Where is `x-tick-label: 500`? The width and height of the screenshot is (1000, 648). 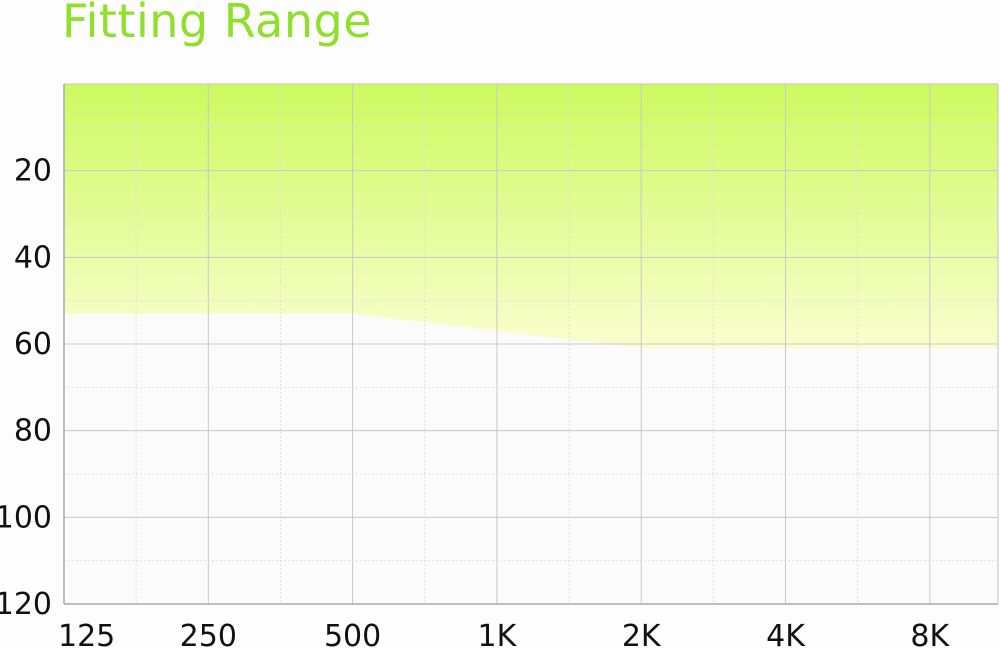
x-tick-label: 500 is located at coordinates (352, 633).